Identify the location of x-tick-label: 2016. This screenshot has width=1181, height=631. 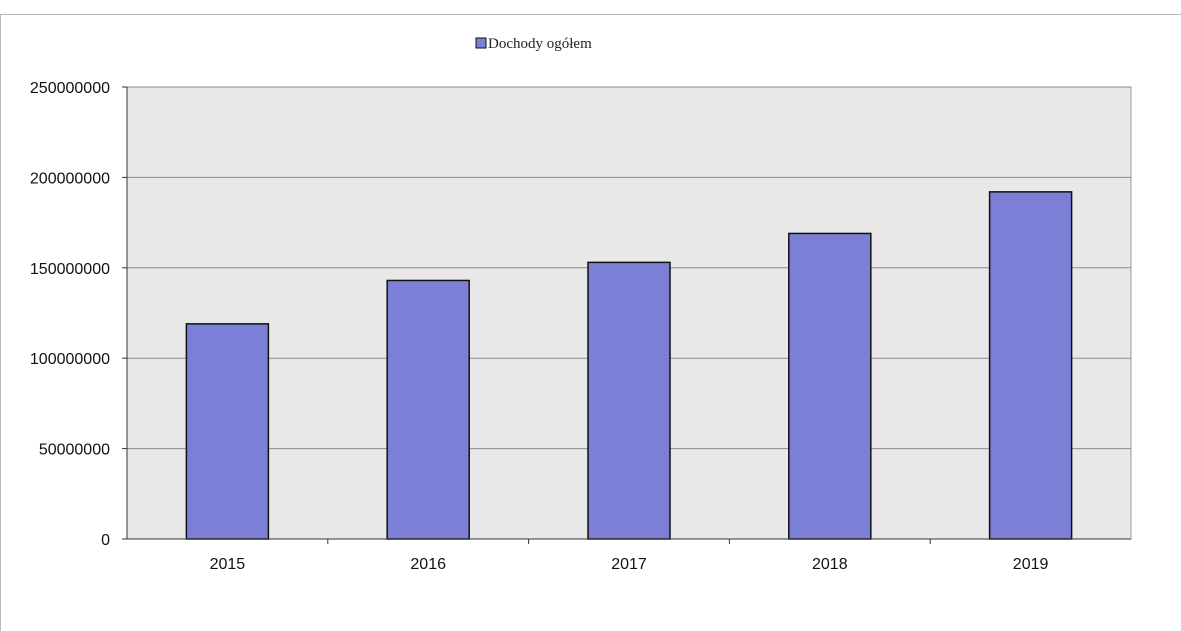
(428, 564).